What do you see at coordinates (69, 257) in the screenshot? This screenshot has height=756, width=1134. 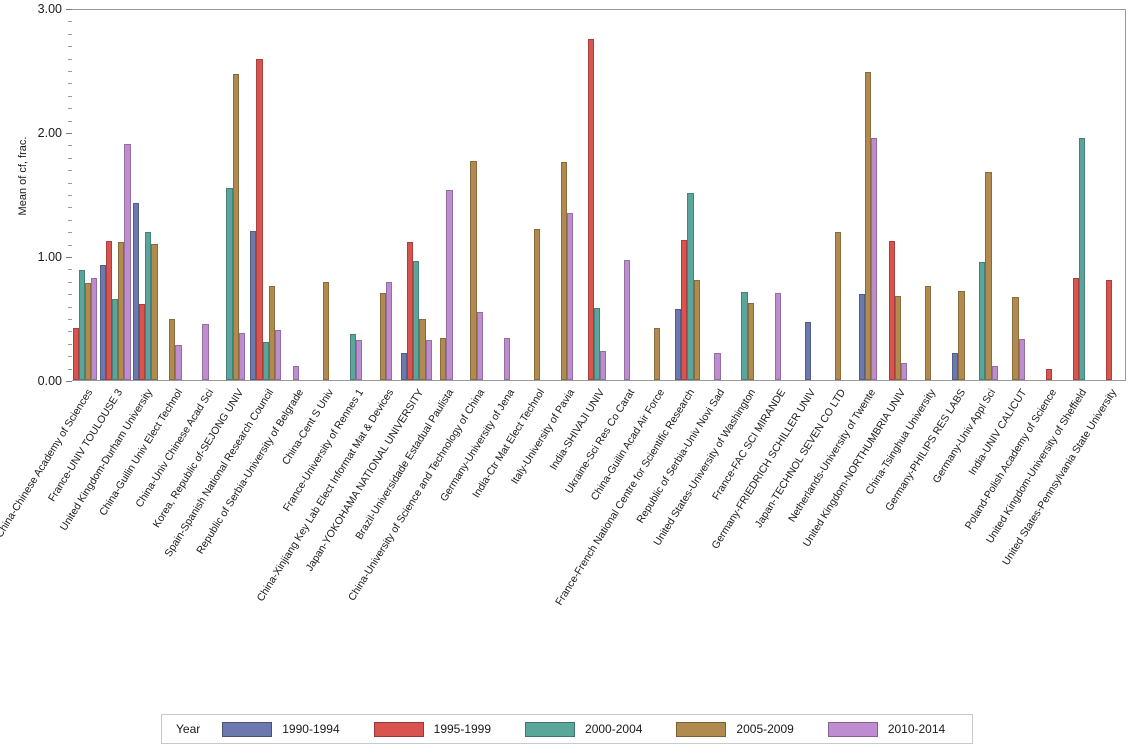 I see `y-axis-tick-mark` at bounding box center [69, 257].